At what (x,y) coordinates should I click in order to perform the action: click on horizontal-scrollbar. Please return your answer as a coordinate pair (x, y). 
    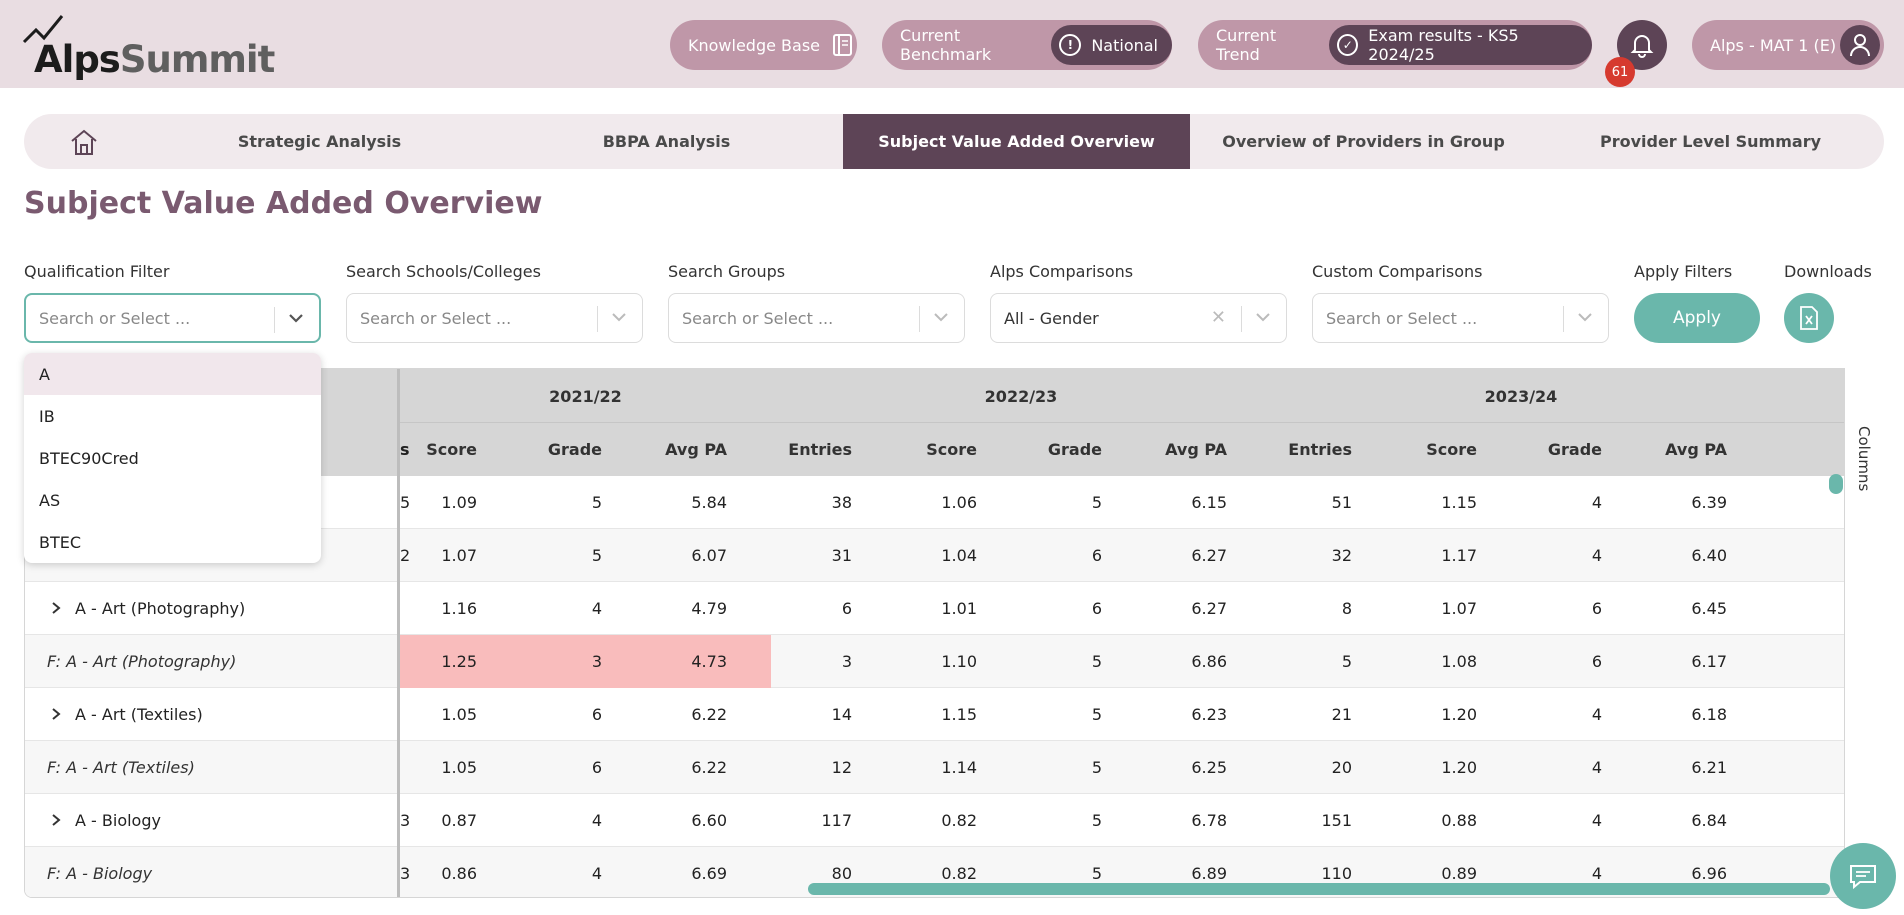
    Looking at the image, I should click on (1319, 889).